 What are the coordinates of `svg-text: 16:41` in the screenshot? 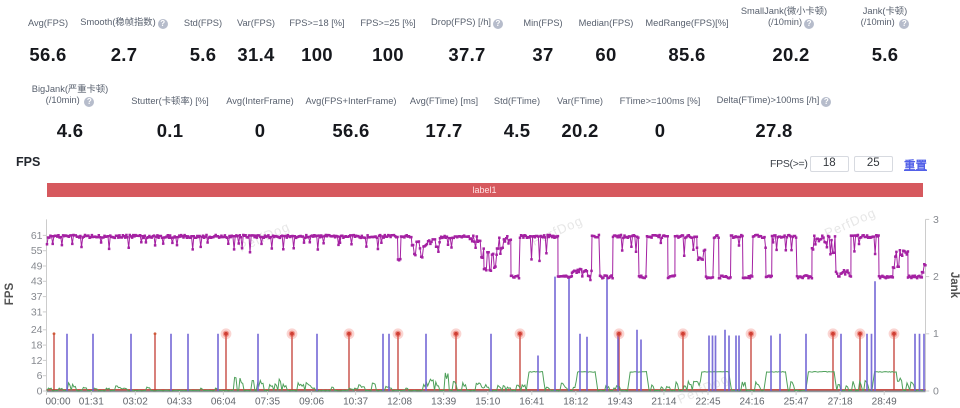 It's located at (531, 402).